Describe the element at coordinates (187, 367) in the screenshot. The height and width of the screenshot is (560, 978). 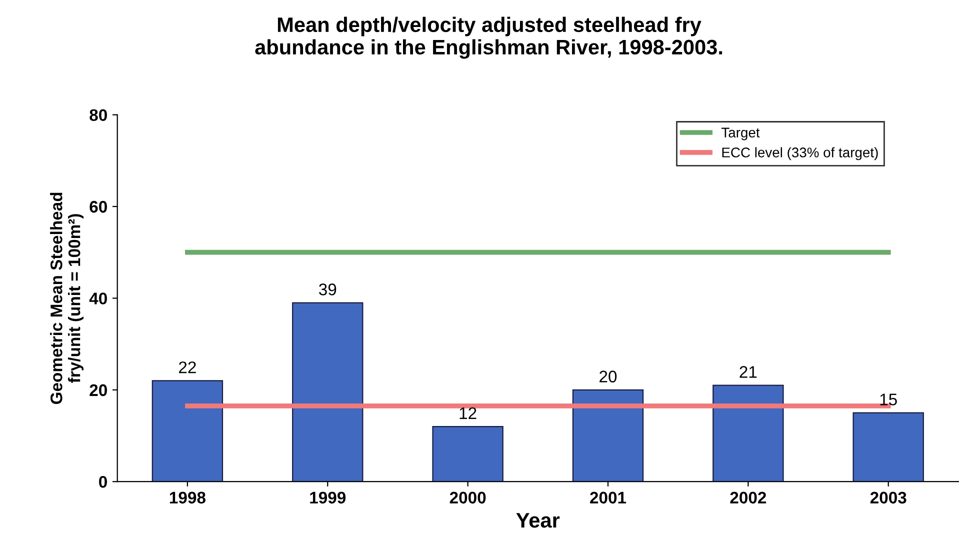
I see `data-label: 22` at that location.